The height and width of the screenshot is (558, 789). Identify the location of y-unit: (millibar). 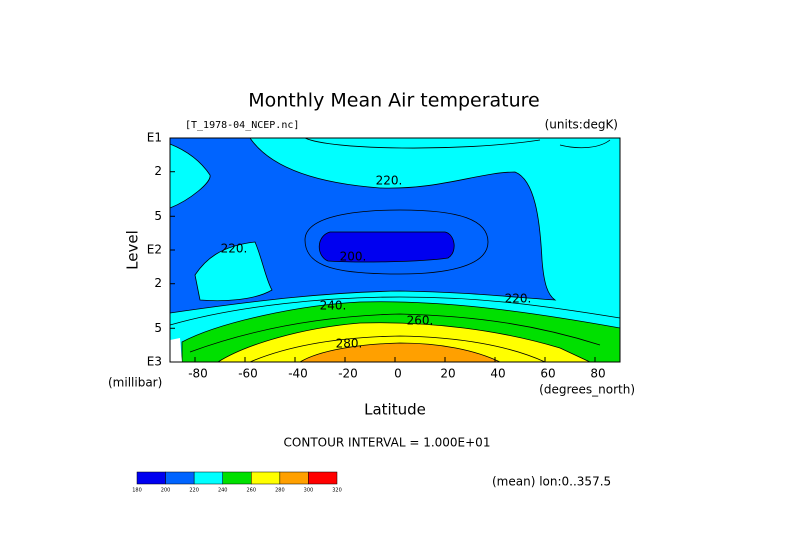
(135, 383).